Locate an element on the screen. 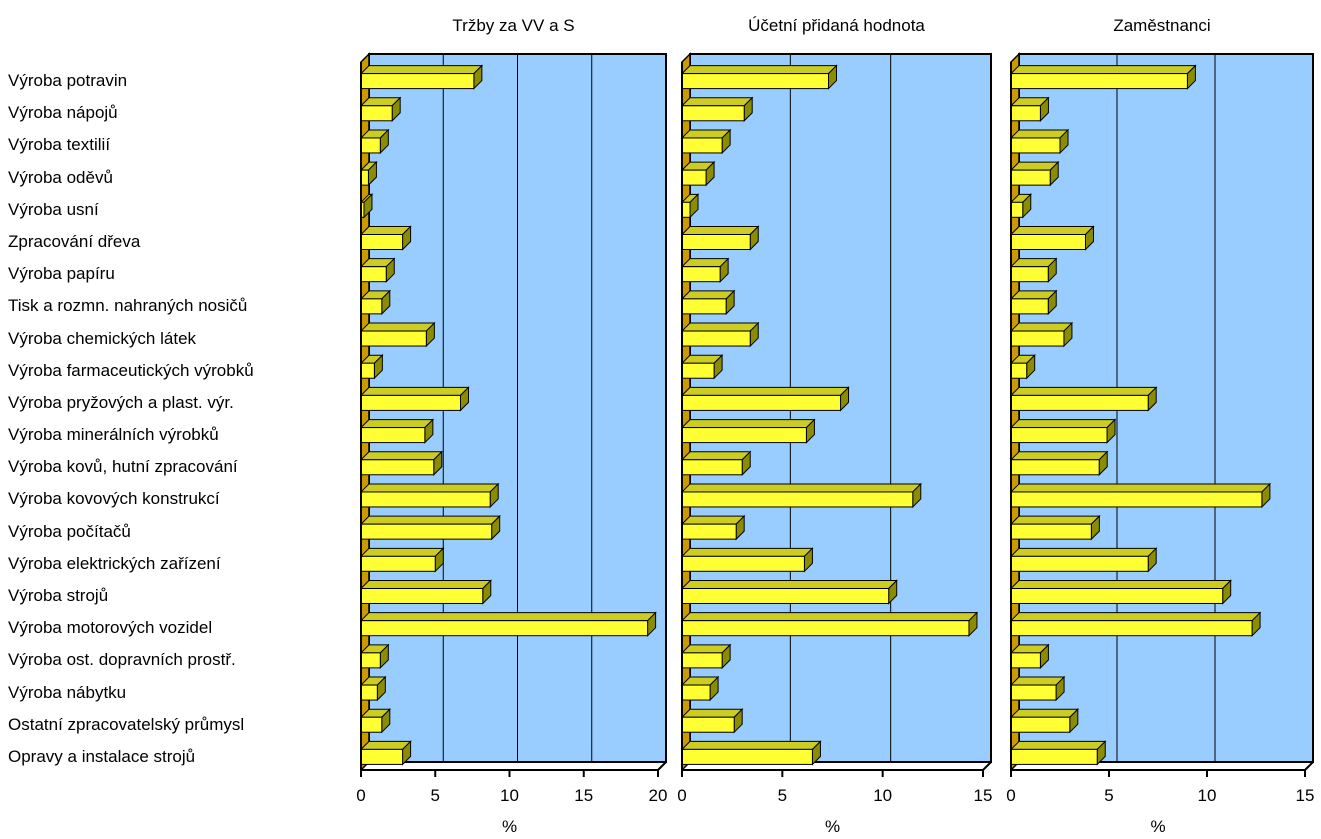  category-label: Zpracování dřeva is located at coordinates (74, 241).